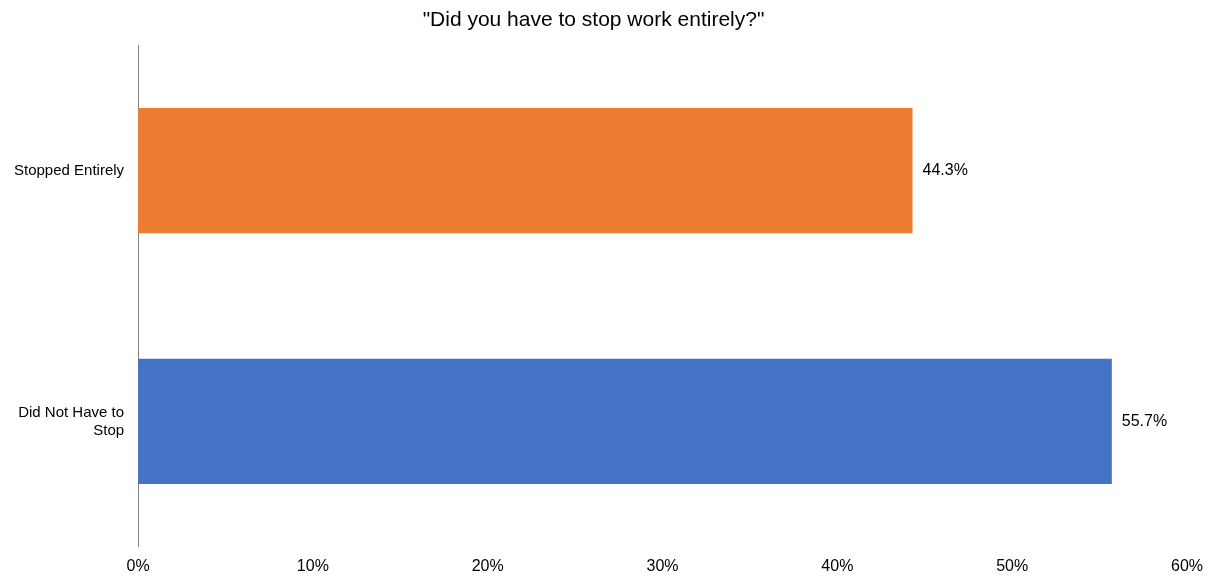 Image resolution: width=1215 pixels, height=588 pixels. What do you see at coordinates (487, 565) in the screenshot?
I see `x-tick-label: 20%` at bounding box center [487, 565].